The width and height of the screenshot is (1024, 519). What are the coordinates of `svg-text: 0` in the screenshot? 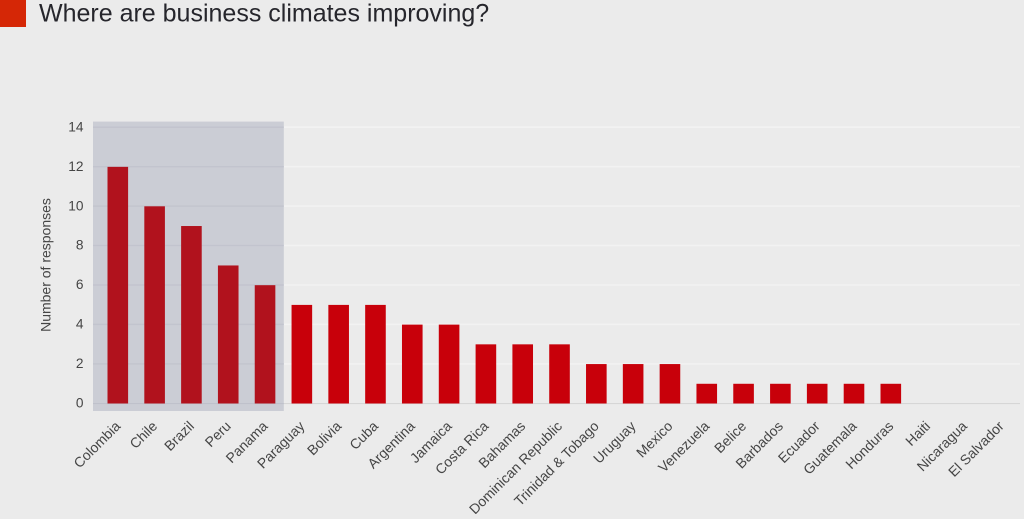 It's located at (80, 403).